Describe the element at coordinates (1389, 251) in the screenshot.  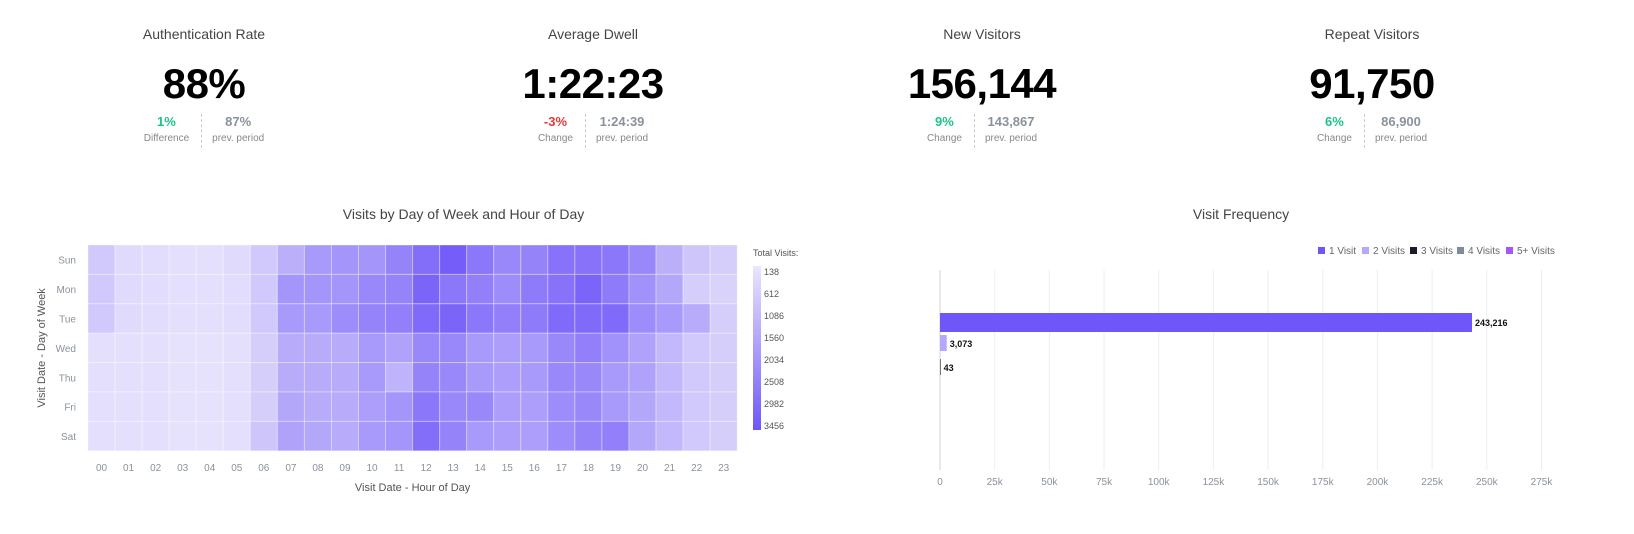
I see `frequency-legend-label: 2 Visits` at that location.